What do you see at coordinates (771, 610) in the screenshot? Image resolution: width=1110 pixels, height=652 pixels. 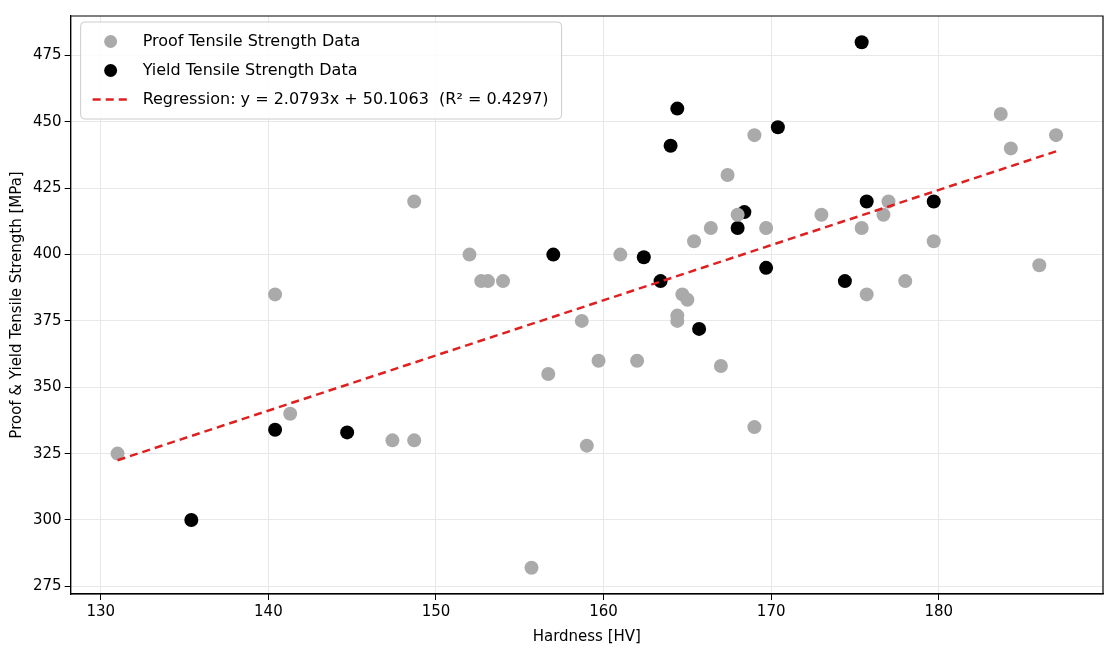 I see `x-tick-label: 170` at bounding box center [771, 610].